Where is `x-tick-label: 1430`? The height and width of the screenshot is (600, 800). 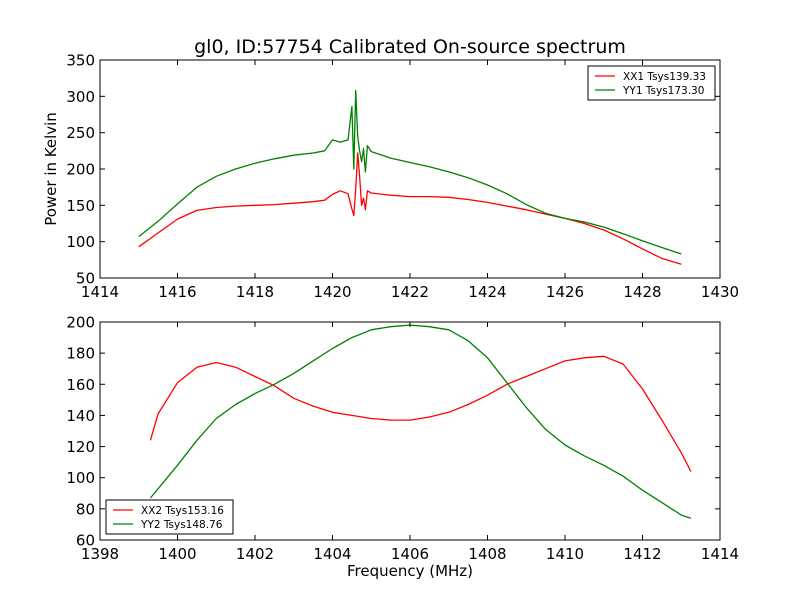
x-tick-label: 1430 is located at coordinates (720, 292).